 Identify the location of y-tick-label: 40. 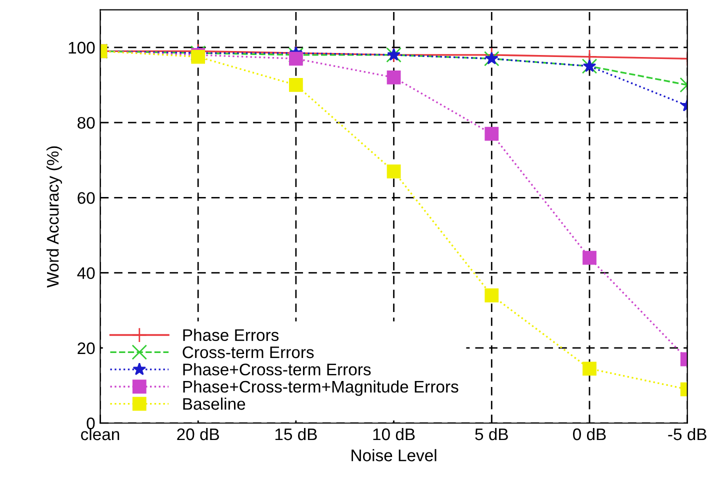
(86, 273).